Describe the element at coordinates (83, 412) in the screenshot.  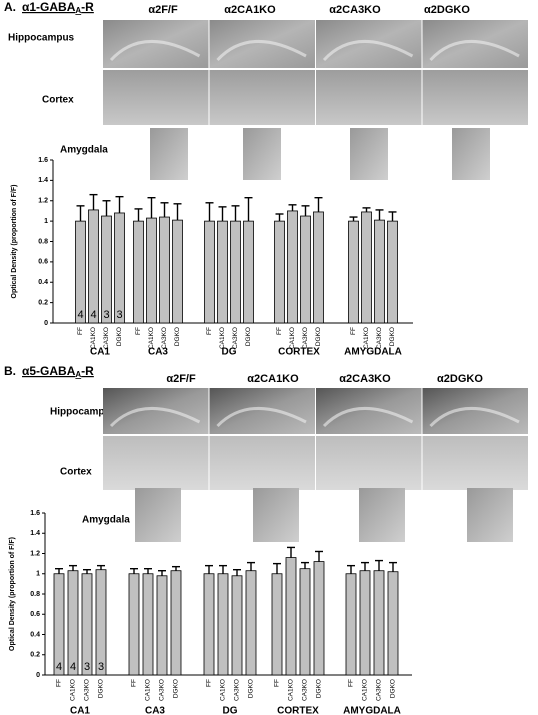
I see `row-label: Hippocampus` at that location.